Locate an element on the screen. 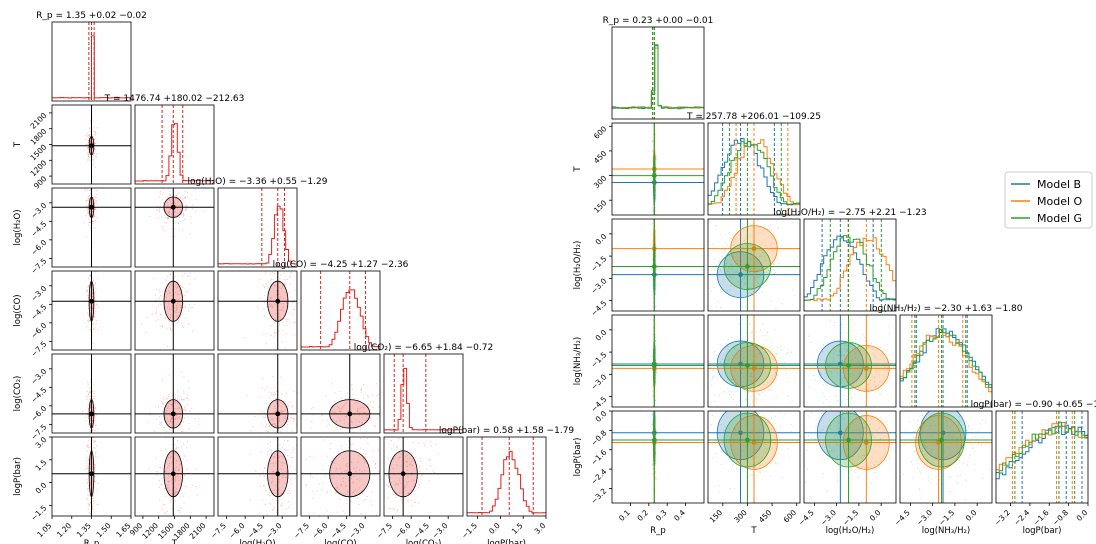 This screenshot has height=544, width=1096. x-axis-label-1: T is located at coordinates (753, 531).